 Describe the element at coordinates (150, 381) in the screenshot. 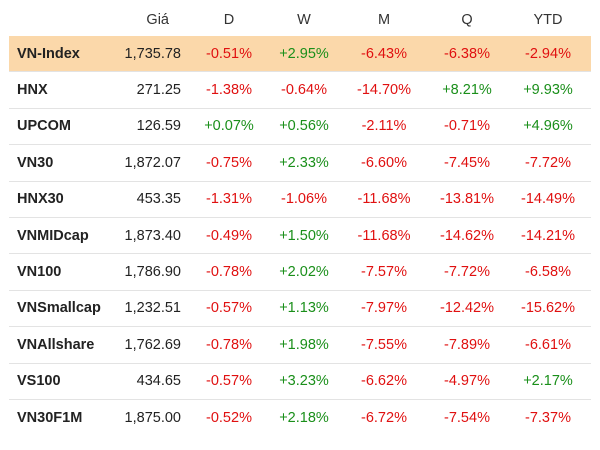

I see `cell-price: 434.65` at that location.